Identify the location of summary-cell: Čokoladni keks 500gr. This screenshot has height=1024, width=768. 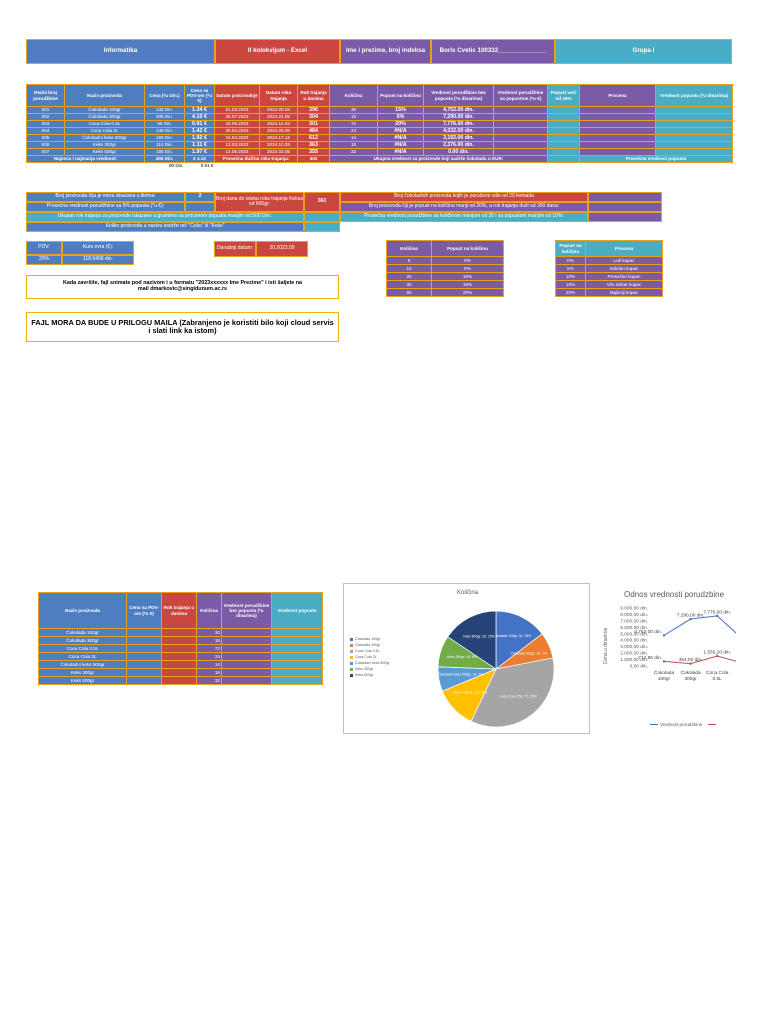
(82, 664).